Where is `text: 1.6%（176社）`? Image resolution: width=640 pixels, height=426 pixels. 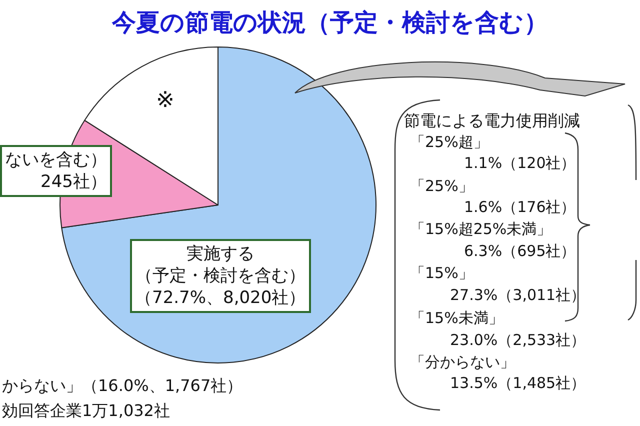 text: 1.6%（176社） is located at coordinates (520, 207).